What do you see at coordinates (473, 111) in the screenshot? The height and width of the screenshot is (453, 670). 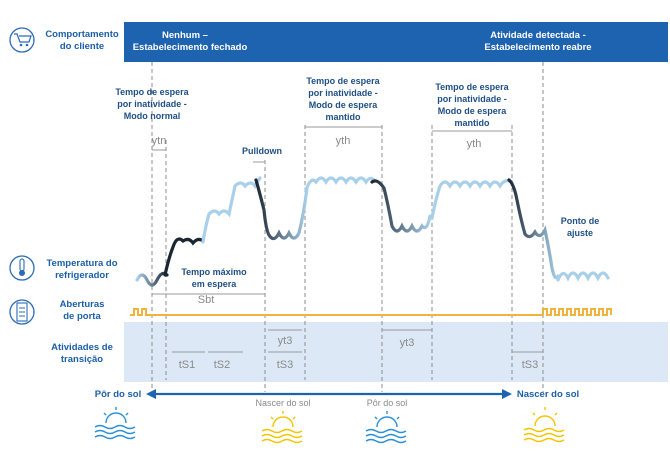 I see `wait-kept-b-label-l3: Modo de espera` at bounding box center [473, 111].